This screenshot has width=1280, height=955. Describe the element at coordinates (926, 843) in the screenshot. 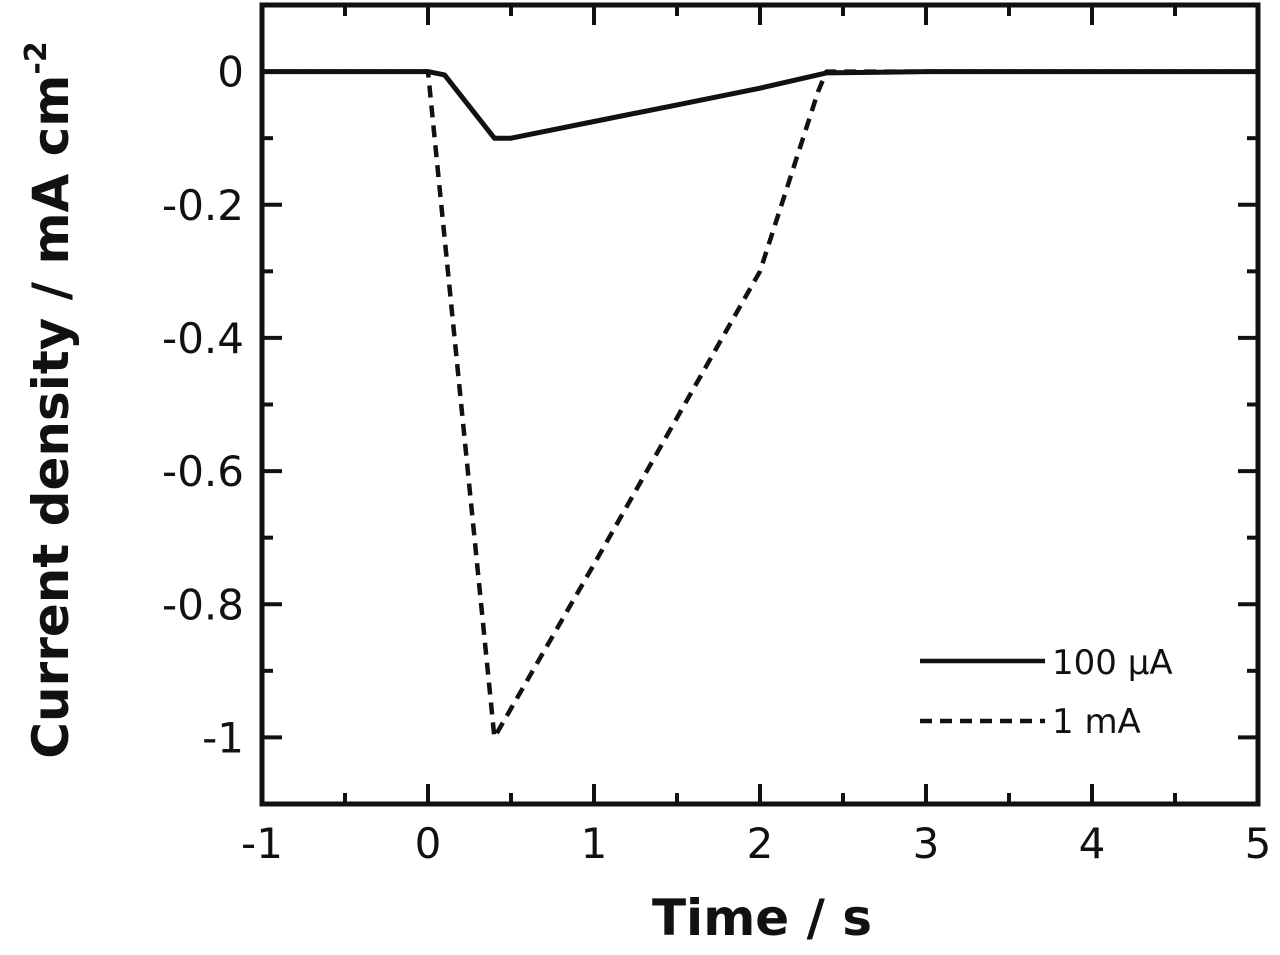

I see `x-tick-label: 3` at that location.